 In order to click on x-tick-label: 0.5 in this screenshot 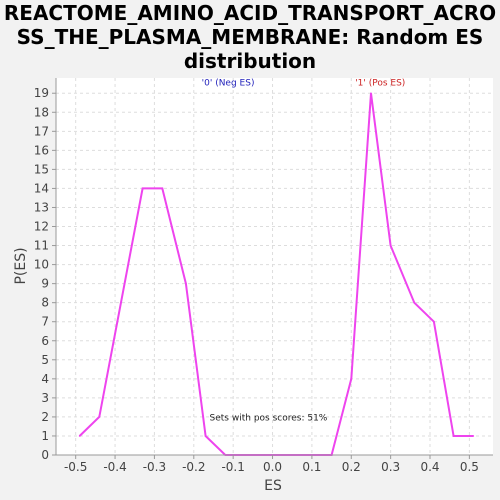, I will do `click(469, 467)`.